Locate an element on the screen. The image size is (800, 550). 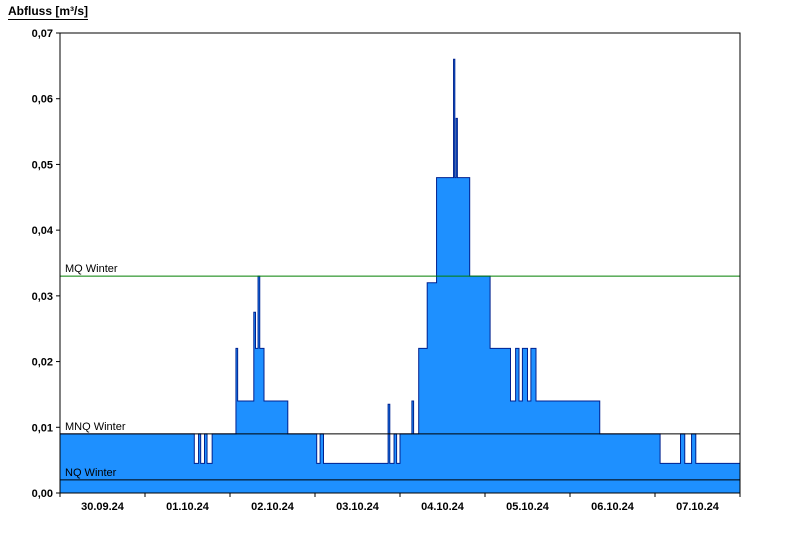
threshold-label-nq-winter: NQ Winter is located at coordinates (91, 473).